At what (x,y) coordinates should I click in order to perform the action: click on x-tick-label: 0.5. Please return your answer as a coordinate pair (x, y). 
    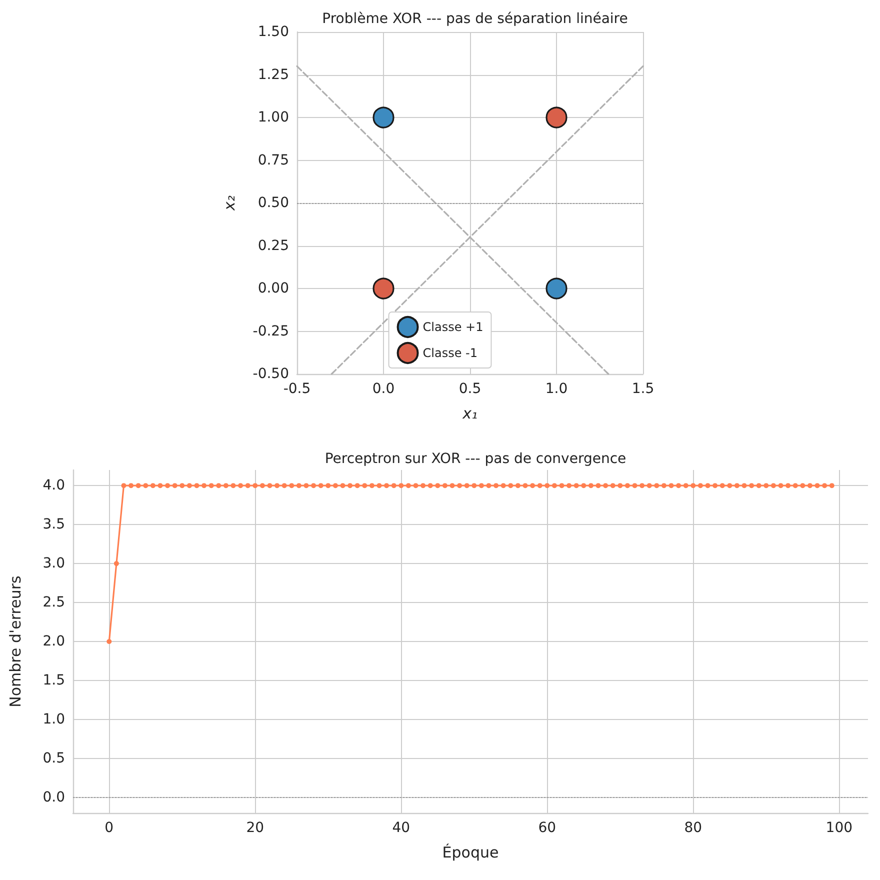
    Looking at the image, I should click on (470, 389).